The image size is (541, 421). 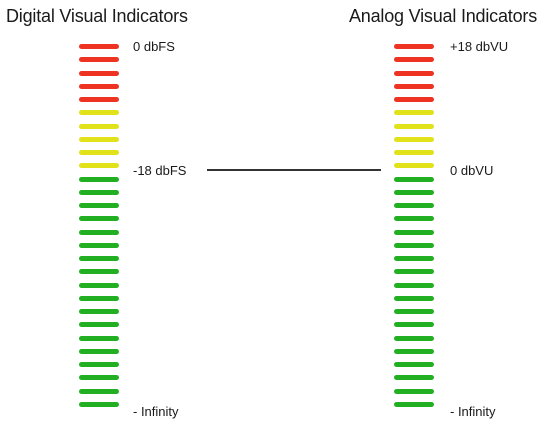 What do you see at coordinates (294, 170) in the screenshot?
I see `reference-connector-line` at bounding box center [294, 170].